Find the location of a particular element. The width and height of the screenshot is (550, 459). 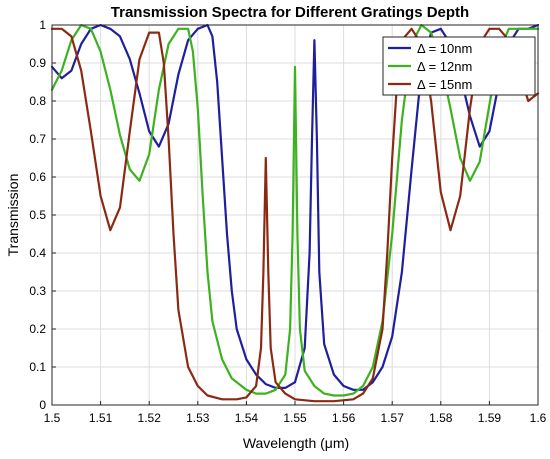

x-tick-label: 1.58 is located at coordinates (441, 418).